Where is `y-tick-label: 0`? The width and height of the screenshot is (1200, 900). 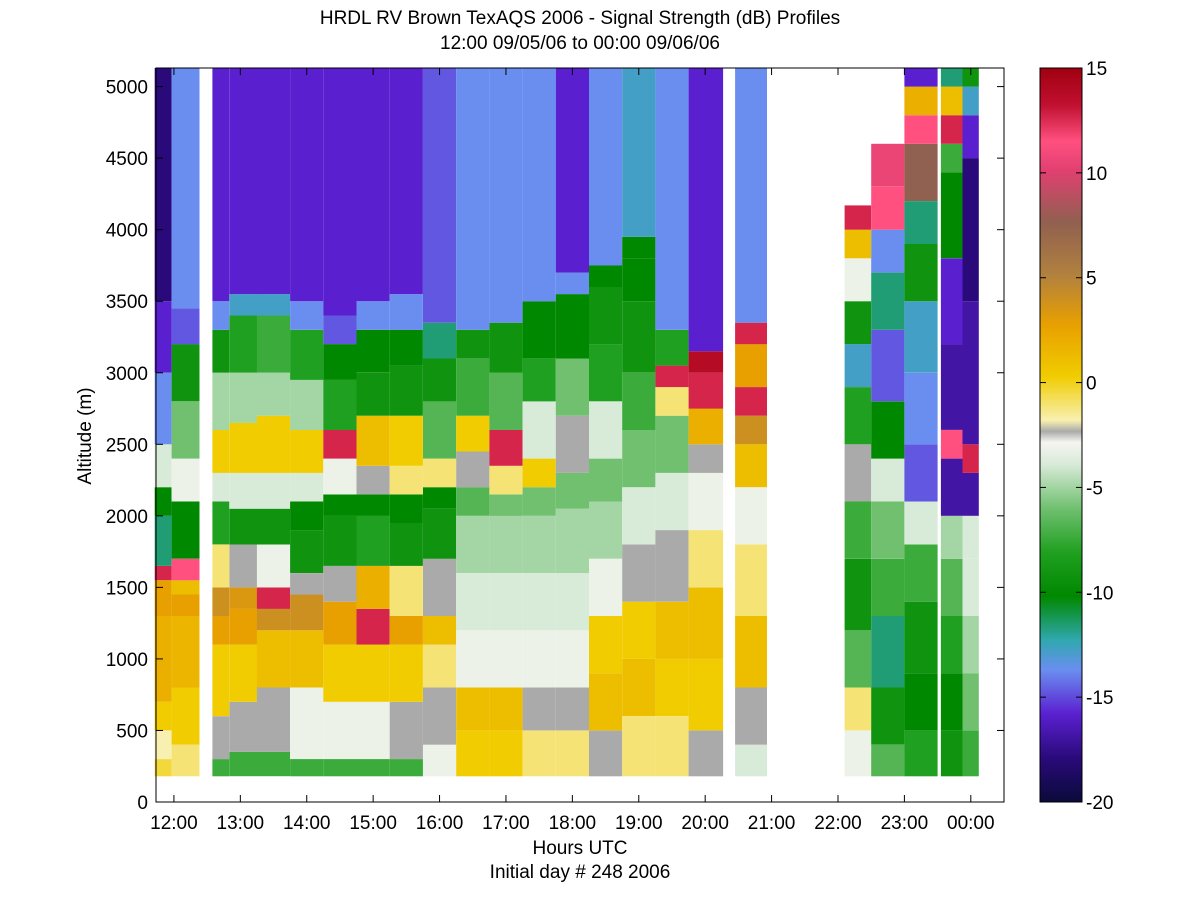
y-tick-label: 0 is located at coordinates (142, 803).